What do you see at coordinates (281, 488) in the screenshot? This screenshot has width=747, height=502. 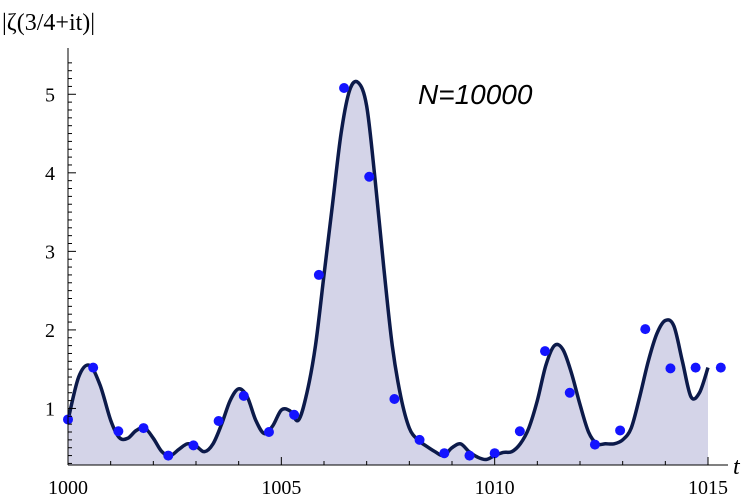 I see `x-tick-label: 1005` at bounding box center [281, 488].